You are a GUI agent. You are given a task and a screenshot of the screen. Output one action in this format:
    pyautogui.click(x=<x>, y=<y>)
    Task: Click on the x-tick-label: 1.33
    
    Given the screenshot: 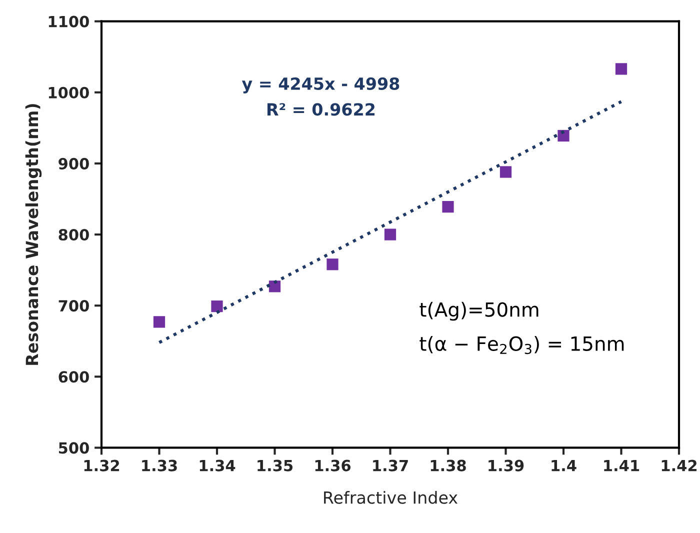 What is the action you would take?
    pyautogui.click(x=159, y=466)
    